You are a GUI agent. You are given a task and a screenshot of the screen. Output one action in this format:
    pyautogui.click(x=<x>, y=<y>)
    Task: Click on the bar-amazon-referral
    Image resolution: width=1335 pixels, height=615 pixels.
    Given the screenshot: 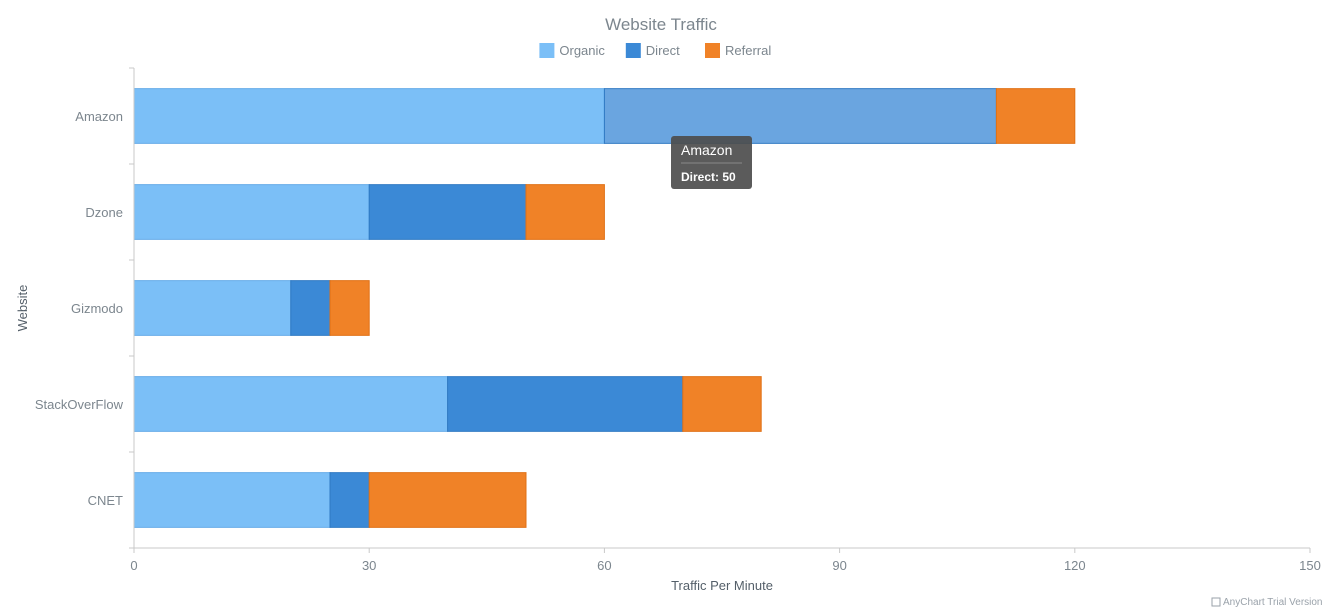 What is the action you would take?
    pyautogui.click(x=1035, y=116)
    